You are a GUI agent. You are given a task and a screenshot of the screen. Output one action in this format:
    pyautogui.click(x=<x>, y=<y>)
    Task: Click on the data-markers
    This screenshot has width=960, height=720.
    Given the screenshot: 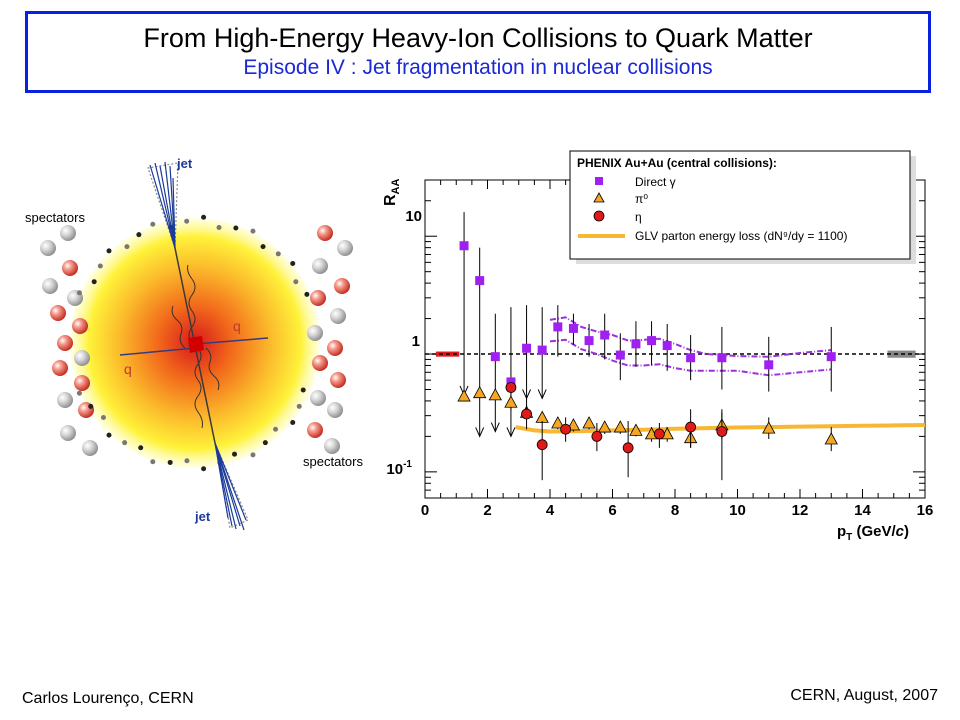 What is the action you would take?
    pyautogui.click(x=647, y=346)
    